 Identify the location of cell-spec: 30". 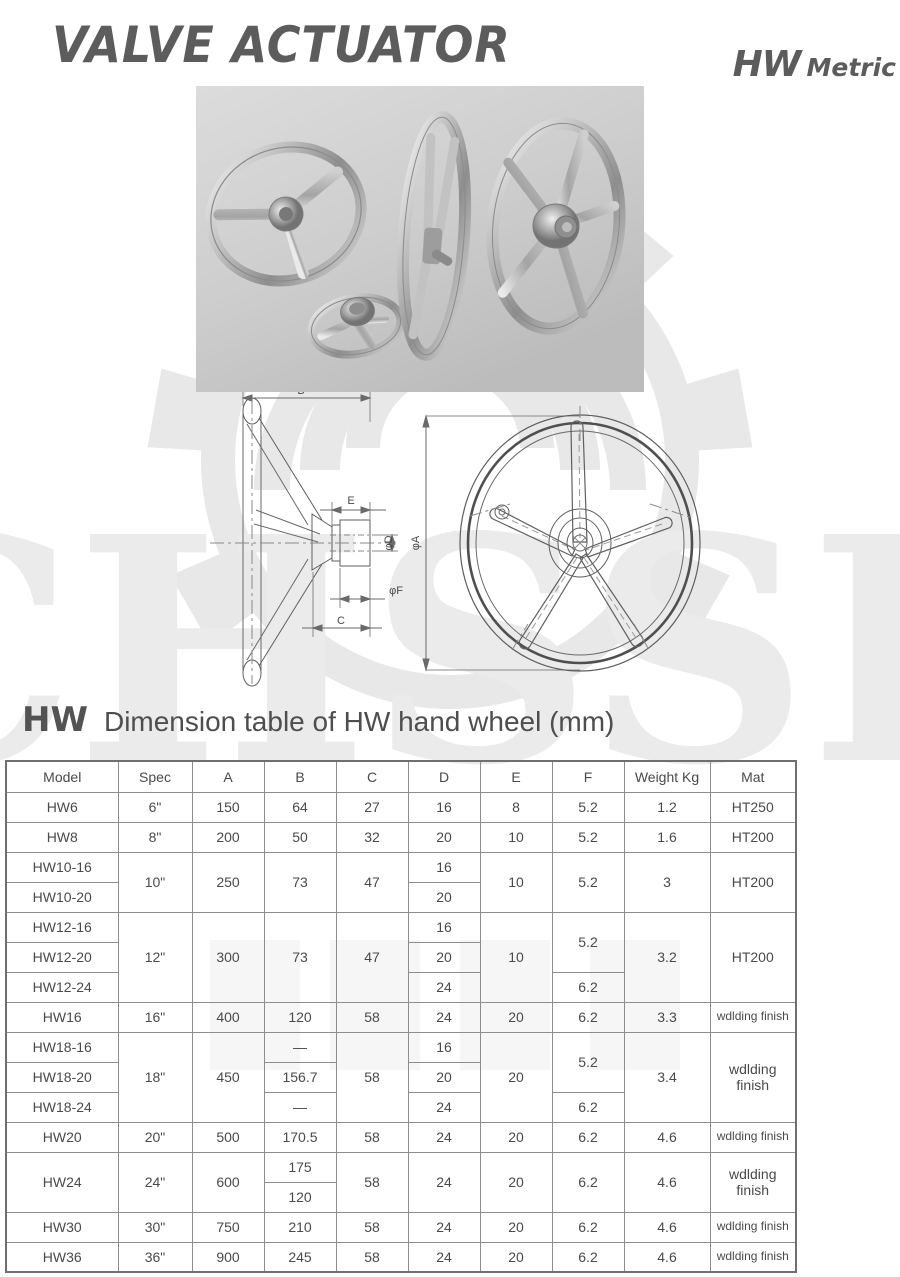
(155, 1227).